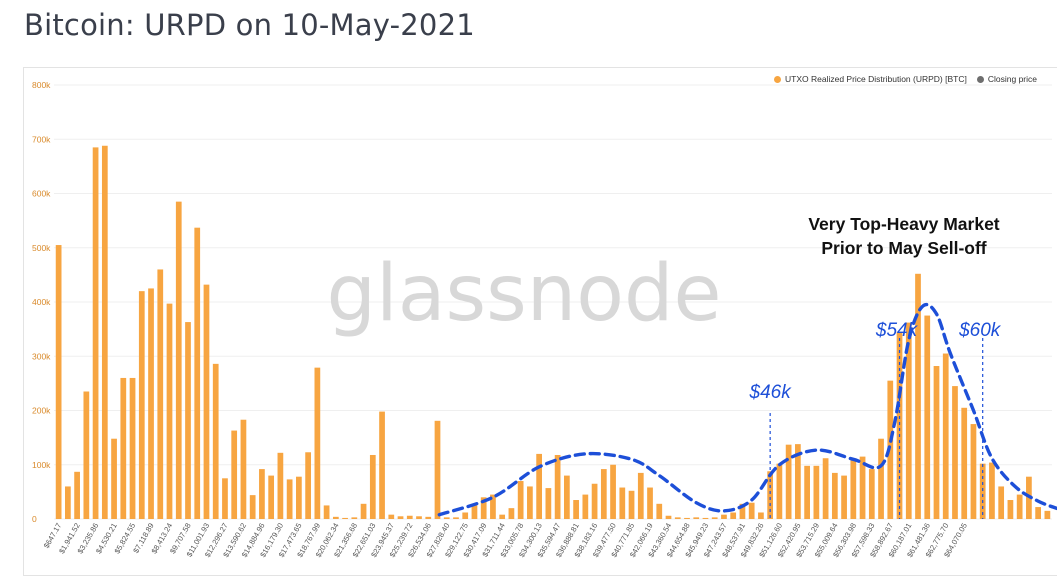 The image size is (1057, 585). I want to click on y-tick-label: 300k, so click(41, 356).